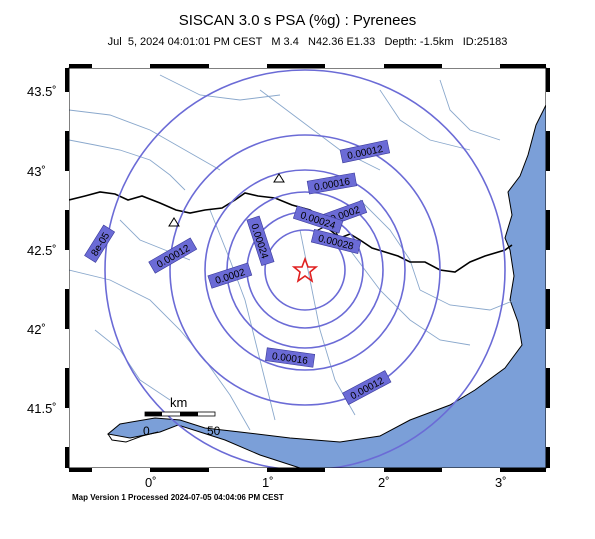  Describe the element at coordinates (42, 91) in the screenshot. I see `lat-tick-label: 43.5˚` at that location.